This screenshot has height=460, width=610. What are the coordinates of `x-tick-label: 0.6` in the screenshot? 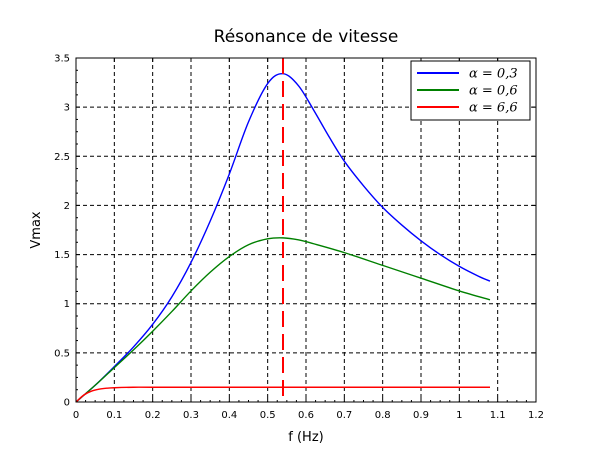 It's located at (306, 415).